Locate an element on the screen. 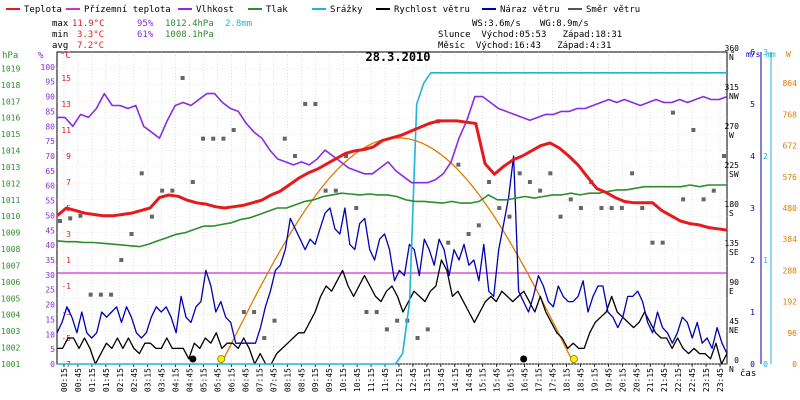 The height and width of the screenshot is (400, 800). tick-ms: 5 is located at coordinates (752, 104).